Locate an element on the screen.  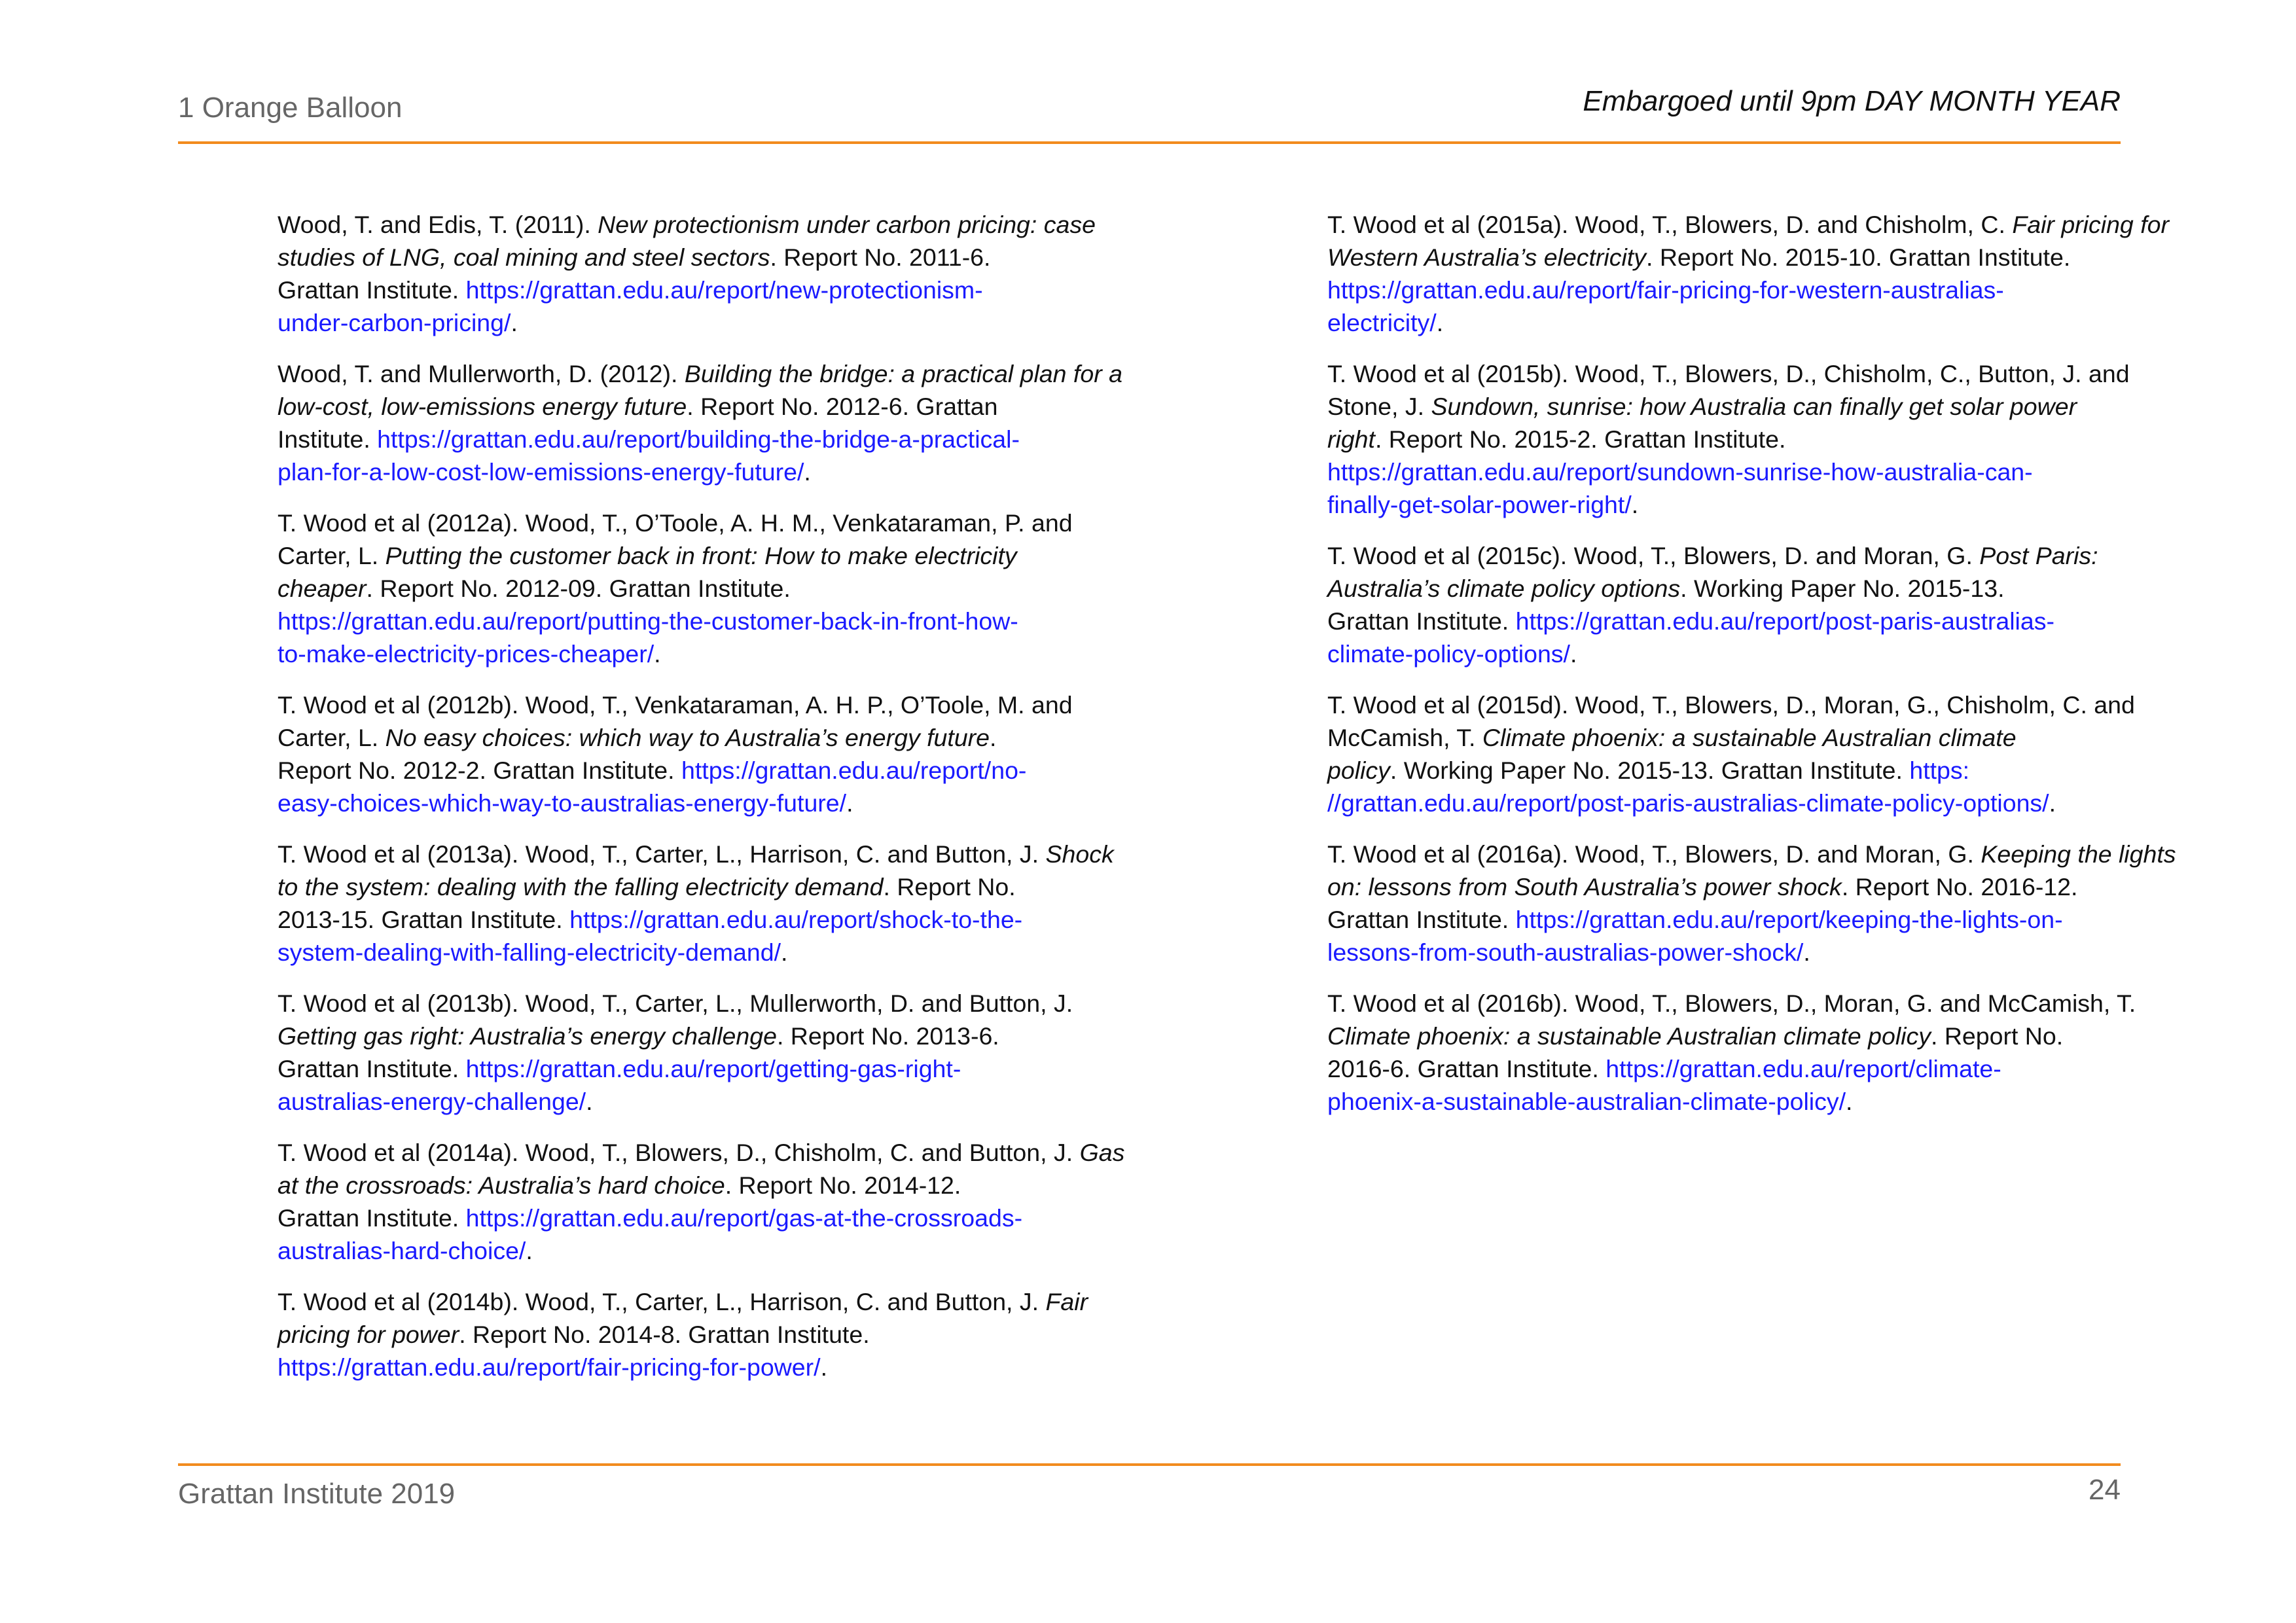
reference-text: Wood, T. and Mullerworth, D. (2012). is located at coordinates (481, 373).